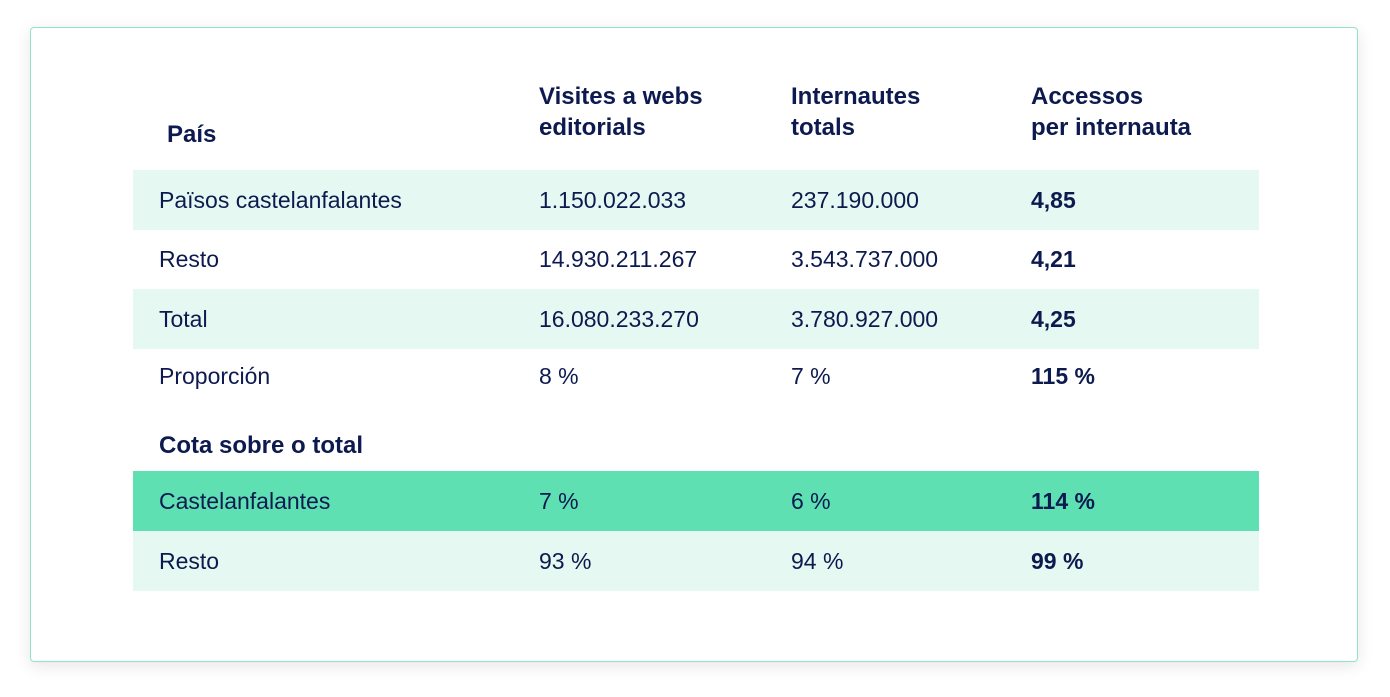 The image size is (1390, 697). Describe the element at coordinates (559, 376) in the screenshot. I see `row-visits: 8 %` at that location.